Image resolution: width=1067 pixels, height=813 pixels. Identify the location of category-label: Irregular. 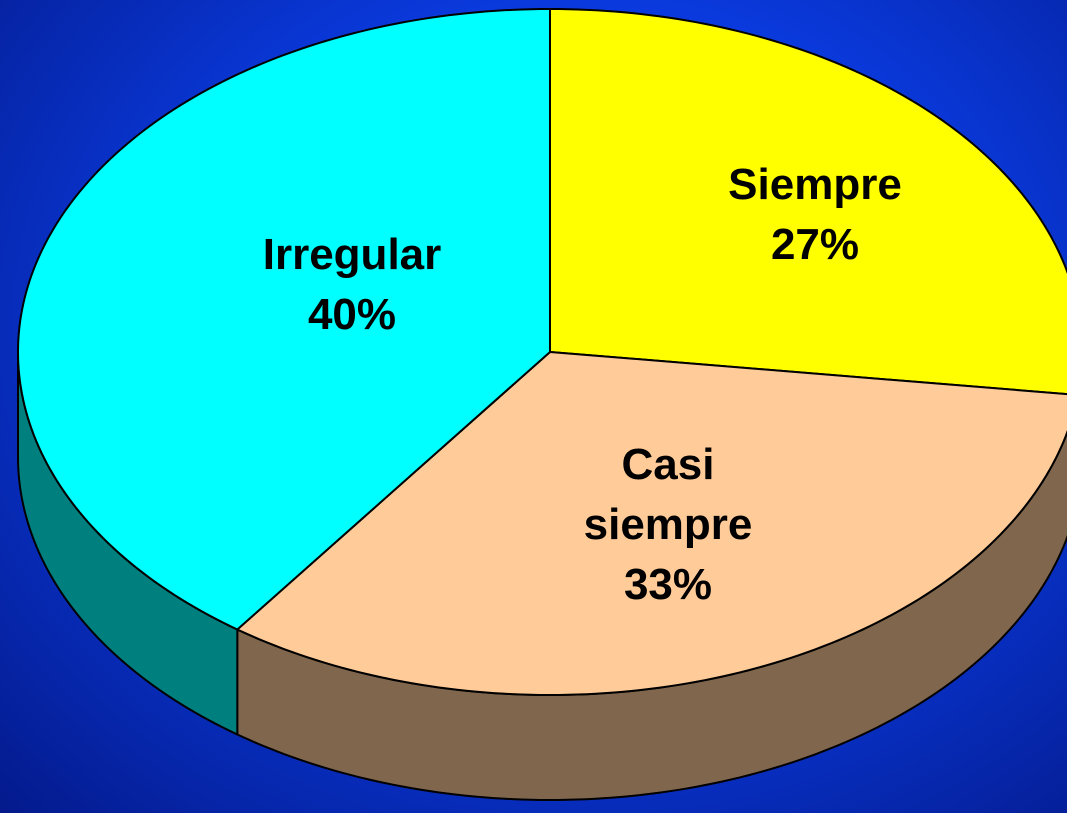
(352, 254).